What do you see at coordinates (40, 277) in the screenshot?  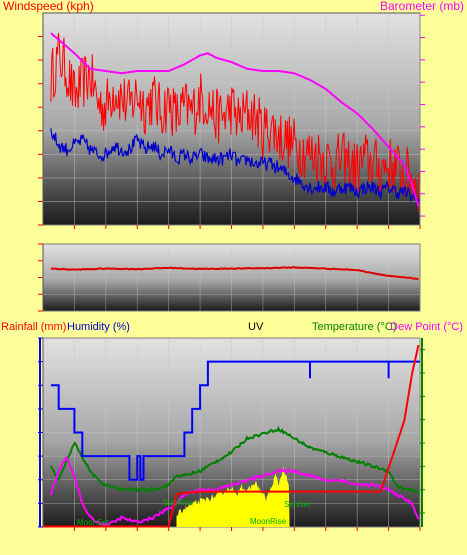 I see `direction-tick-labels` at bounding box center [40, 277].